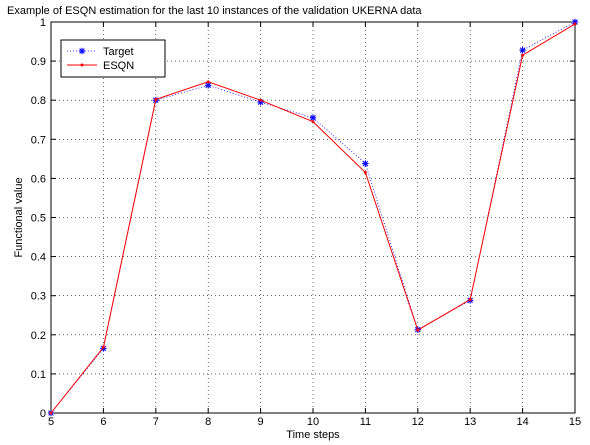 Image resolution: width=590 pixels, height=445 pixels. Describe the element at coordinates (365, 422) in the screenshot. I see `x-tick-label: 11` at that location.